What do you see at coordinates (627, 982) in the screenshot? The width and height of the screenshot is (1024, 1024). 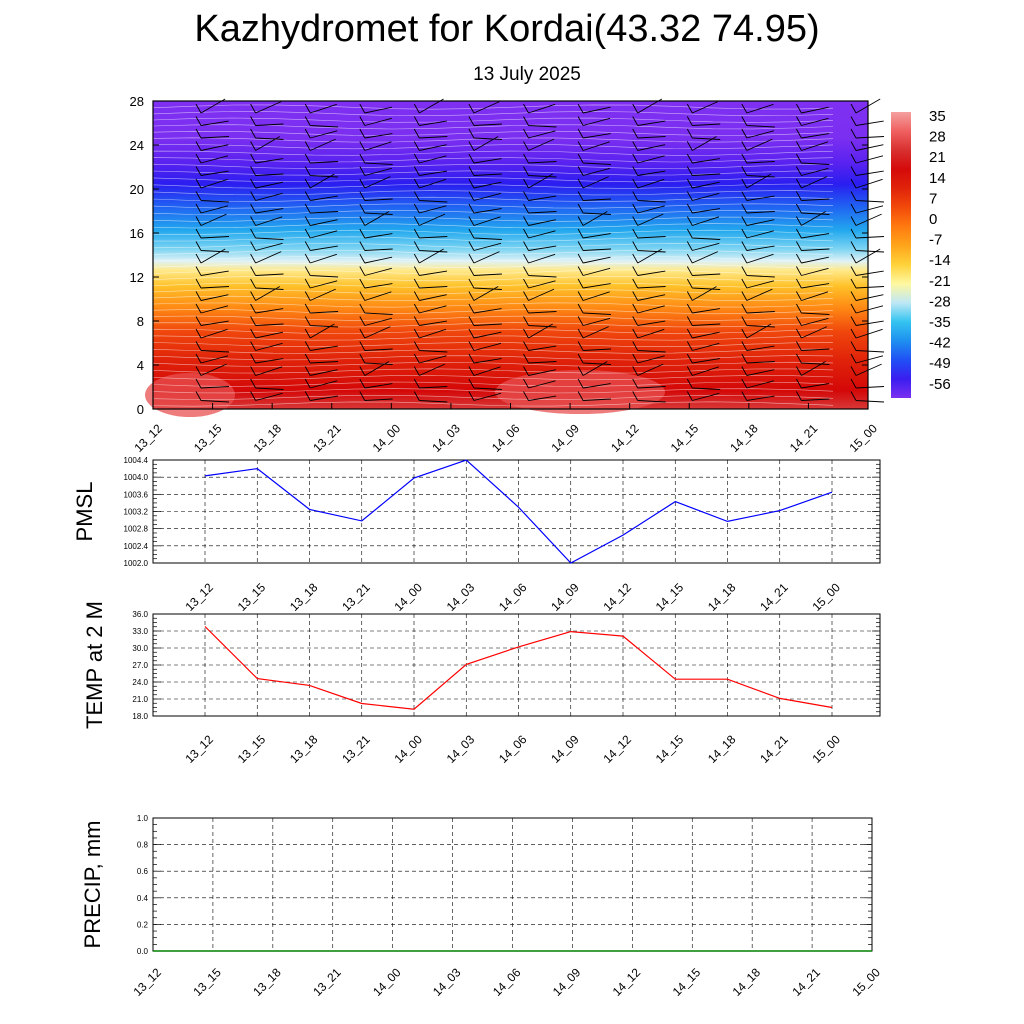 I see `x-tick-label: 14_12` at bounding box center [627, 982].